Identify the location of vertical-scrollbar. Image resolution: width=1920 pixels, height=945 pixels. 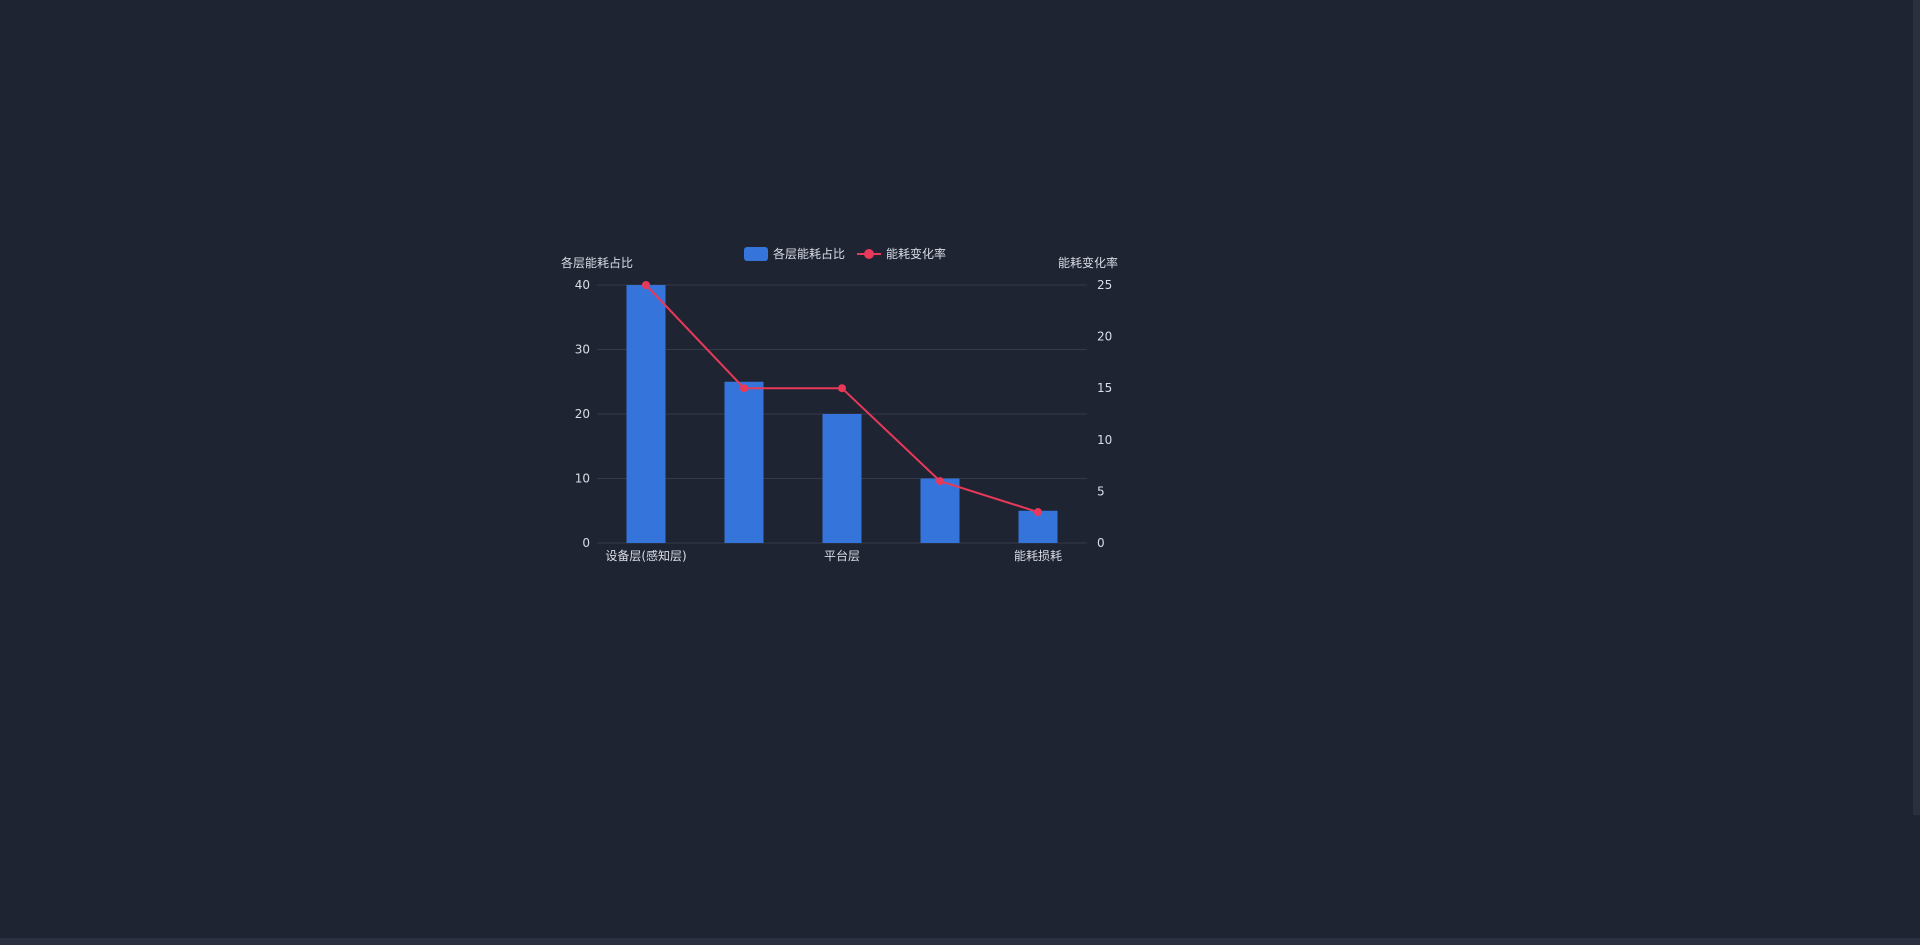
(1916, 407).